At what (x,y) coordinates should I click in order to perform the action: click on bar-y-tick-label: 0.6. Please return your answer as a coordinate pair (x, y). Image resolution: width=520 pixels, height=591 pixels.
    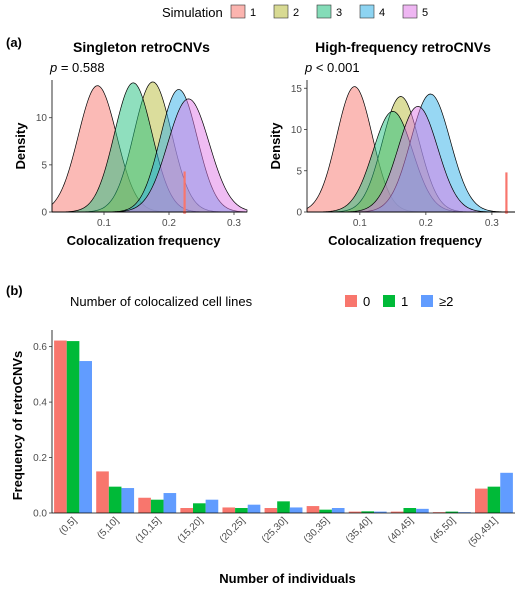
    Looking at the image, I should click on (40, 347).